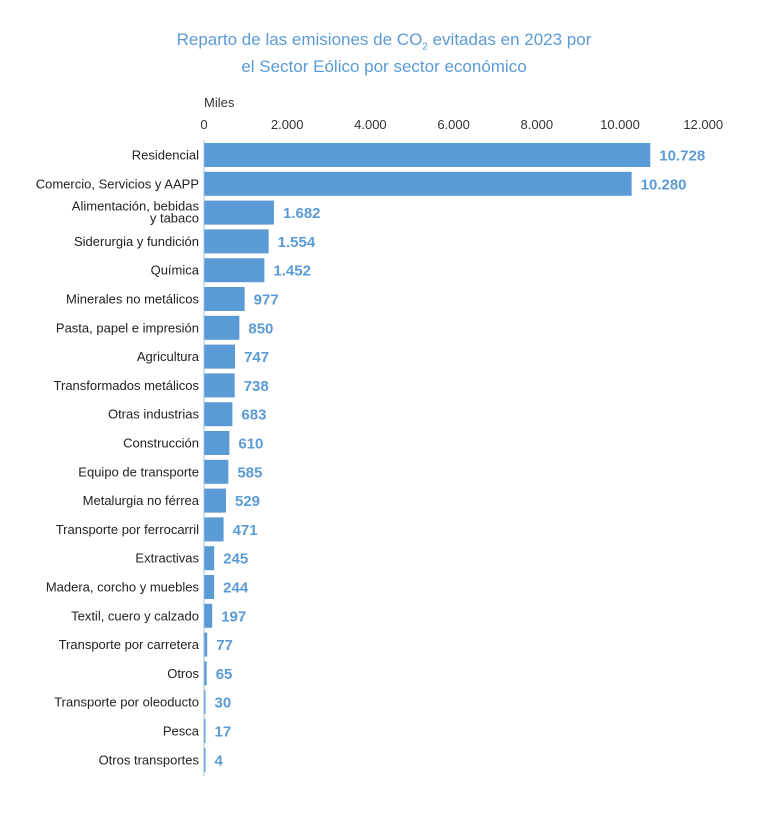 Image resolution: width=768 pixels, height=817 pixels. Describe the element at coordinates (509, 39) in the screenshot. I see `title-text-2: evitadas en 2023 por` at that location.